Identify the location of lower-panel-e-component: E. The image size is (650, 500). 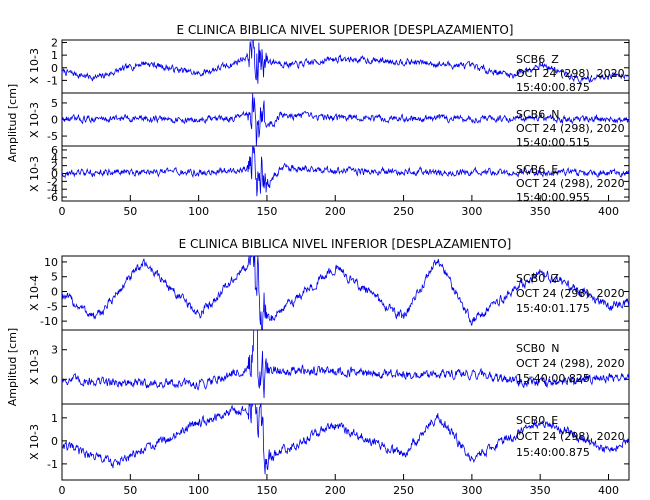
(554, 420).